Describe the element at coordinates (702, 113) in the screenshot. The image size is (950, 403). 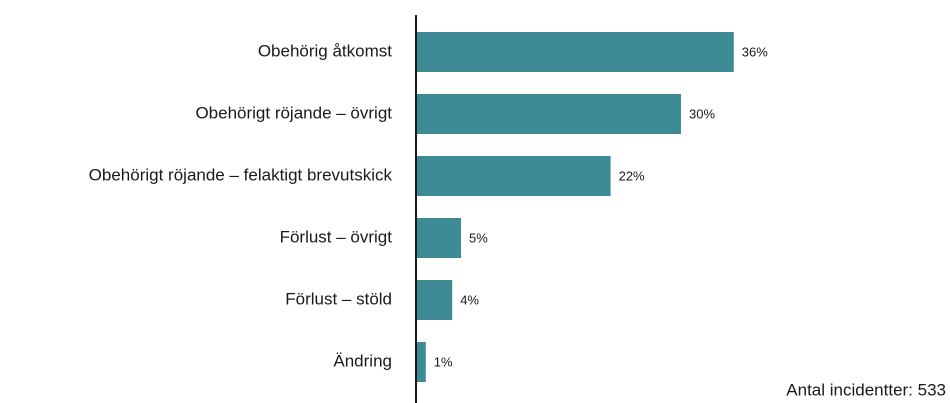
I see `value-label: 30%` at that location.